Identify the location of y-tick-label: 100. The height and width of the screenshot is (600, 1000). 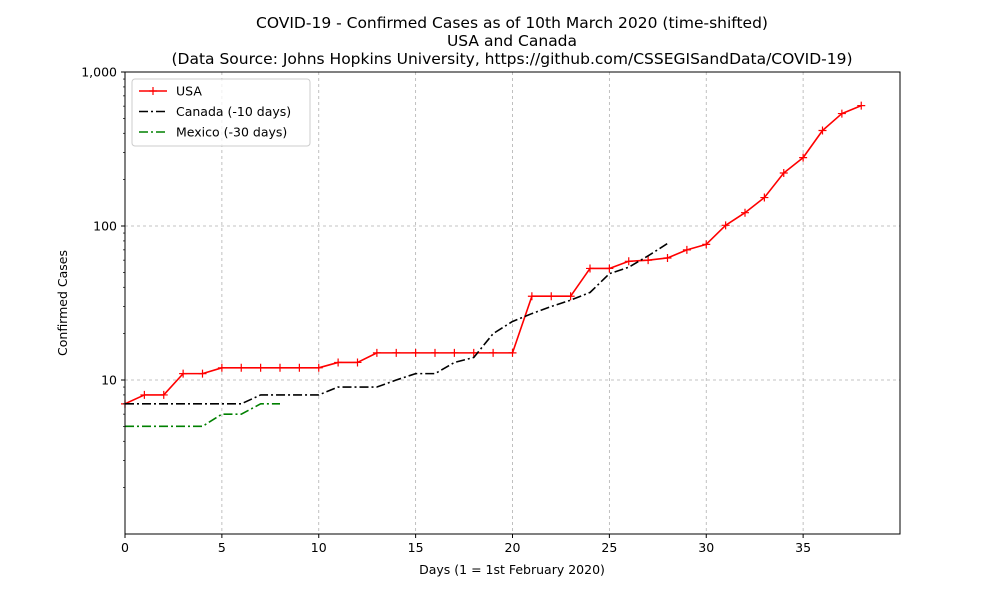
(105, 226).